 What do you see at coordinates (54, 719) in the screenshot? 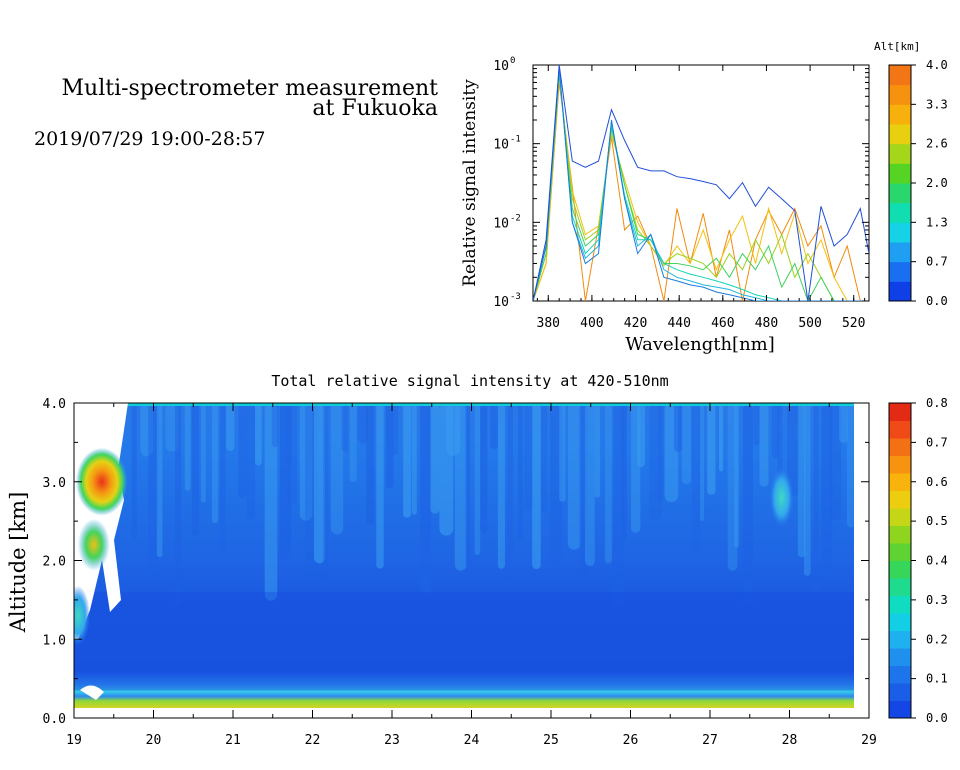
I see `heatmap-y-tick-label: 0.0` at bounding box center [54, 719].